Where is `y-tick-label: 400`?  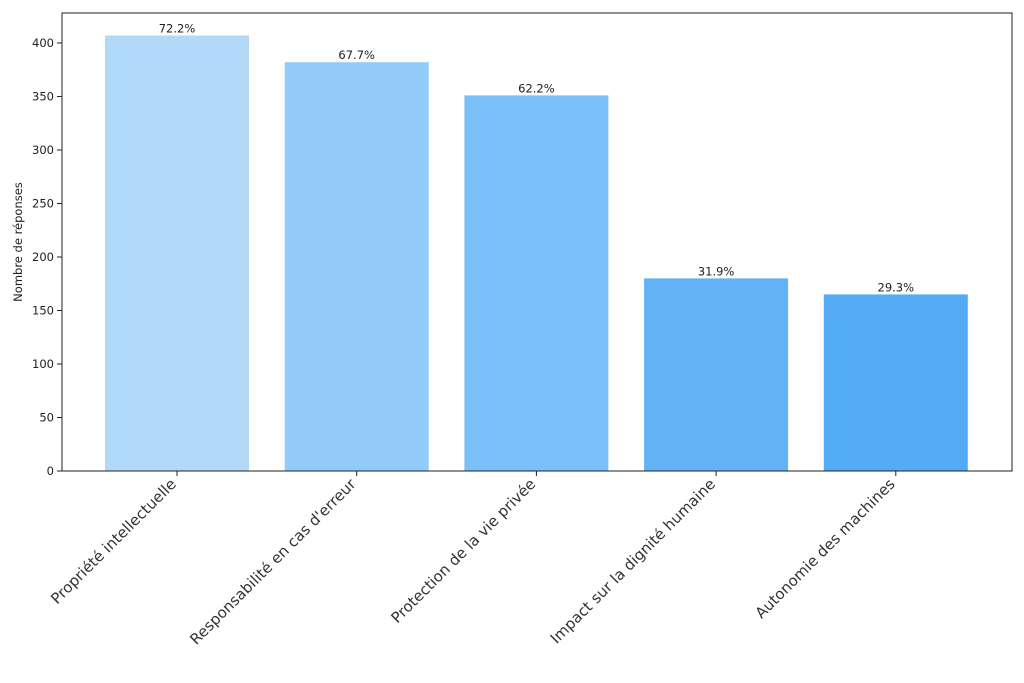 y-tick-label: 400 is located at coordinates (43, 43).